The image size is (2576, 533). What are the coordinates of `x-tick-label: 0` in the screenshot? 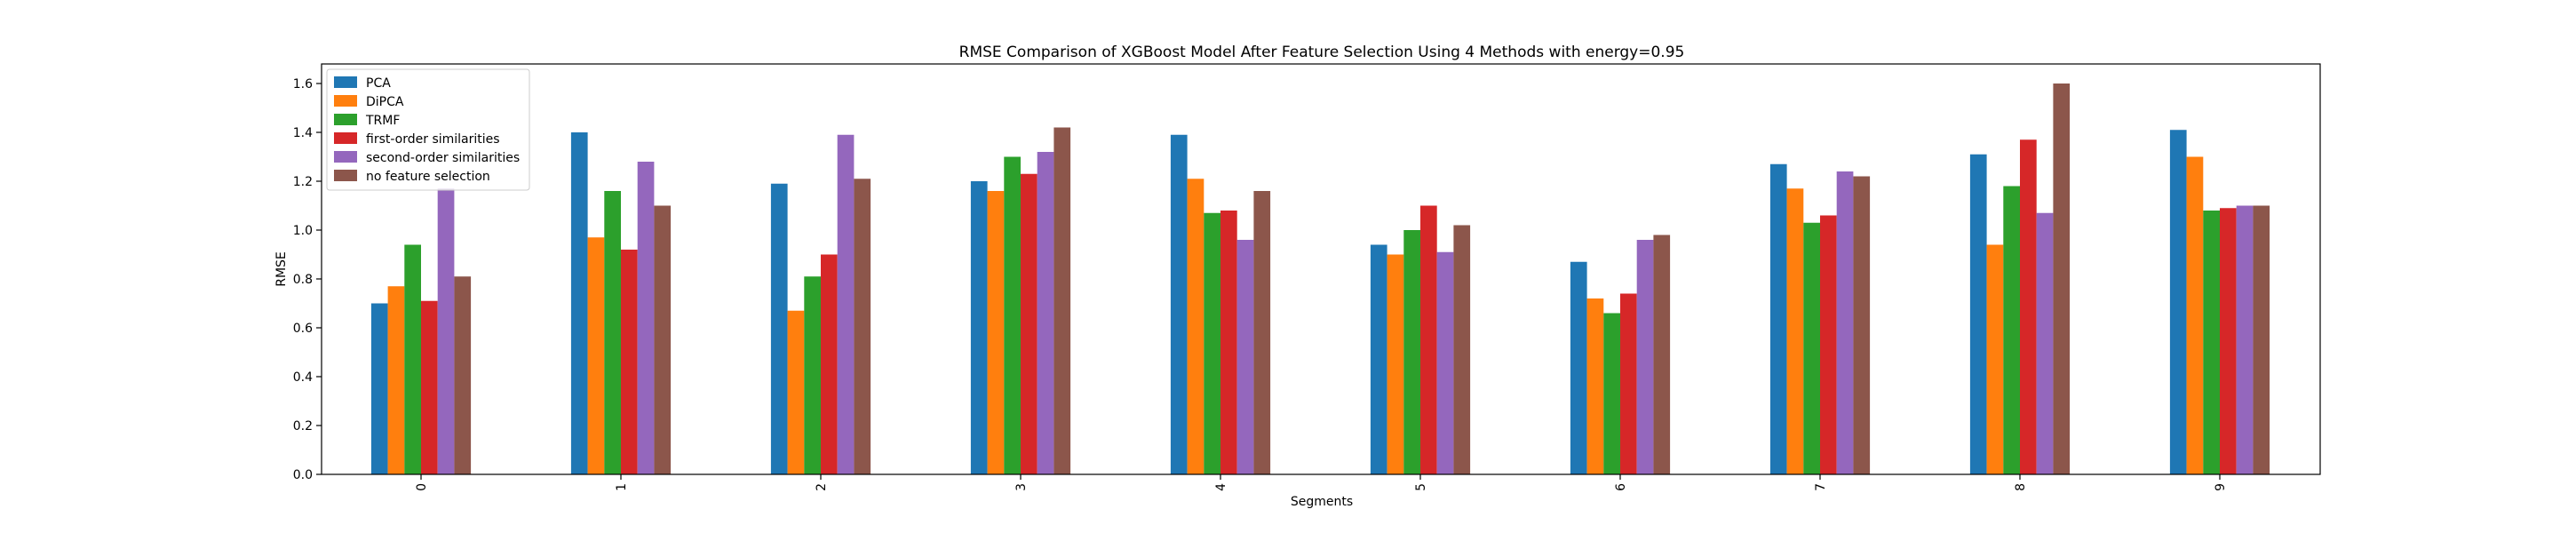 It's located at (422, 487).